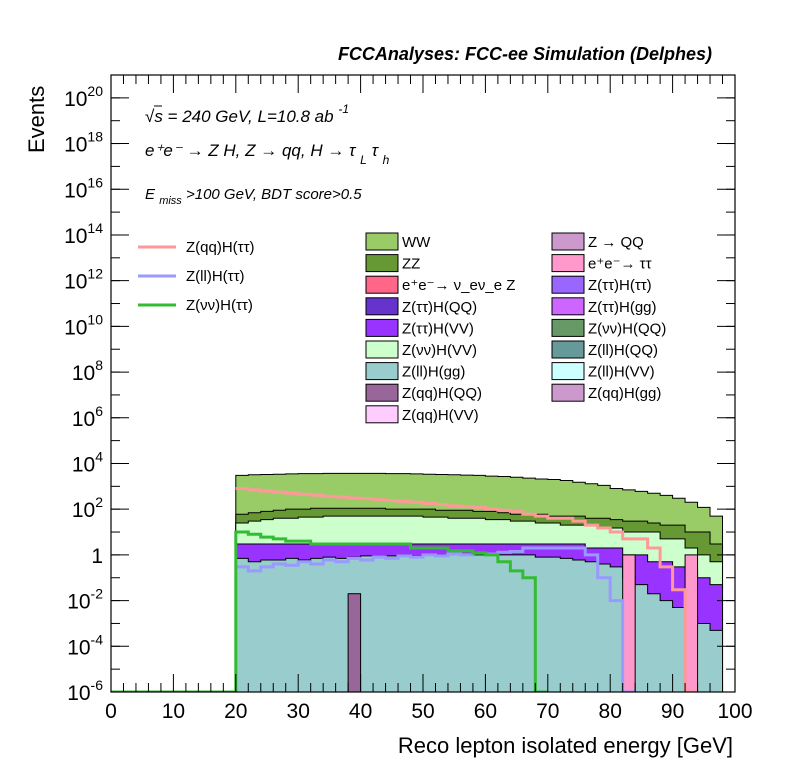 The image size is (796, 772). What do you see at coordinates (220, 247) in the screenshot?
I see `legend-label-signal: Z(qq)H(ττ)` at bounding box center [220, 247].